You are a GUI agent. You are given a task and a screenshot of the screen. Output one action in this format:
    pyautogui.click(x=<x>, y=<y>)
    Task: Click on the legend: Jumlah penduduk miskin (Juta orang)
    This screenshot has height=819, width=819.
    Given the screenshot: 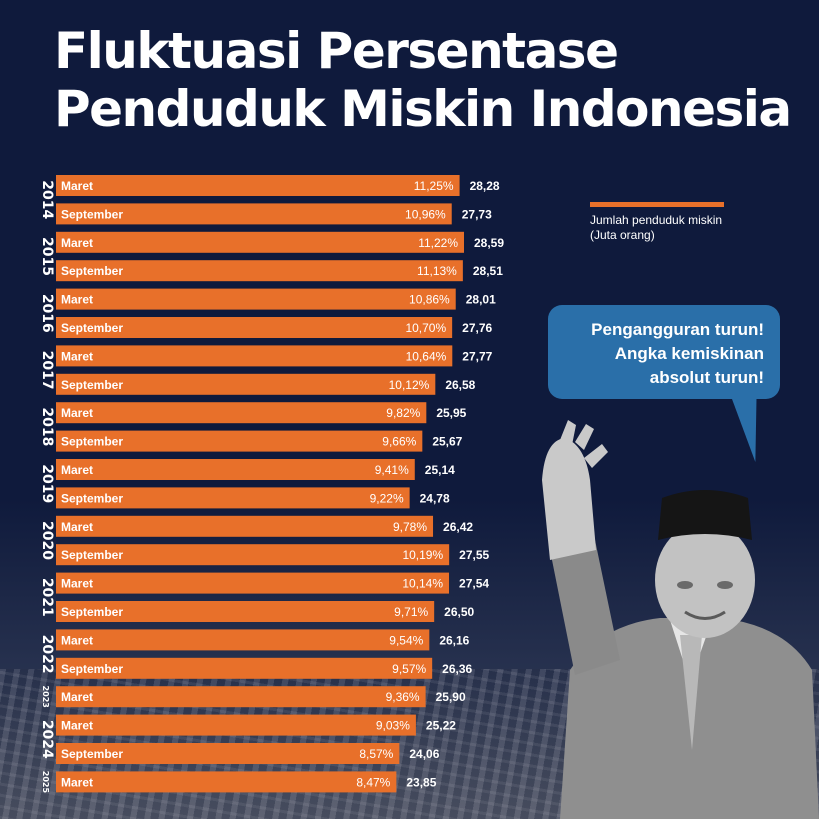 What is the action you would take?
    pyautogui.click(x=680, y=222)
    